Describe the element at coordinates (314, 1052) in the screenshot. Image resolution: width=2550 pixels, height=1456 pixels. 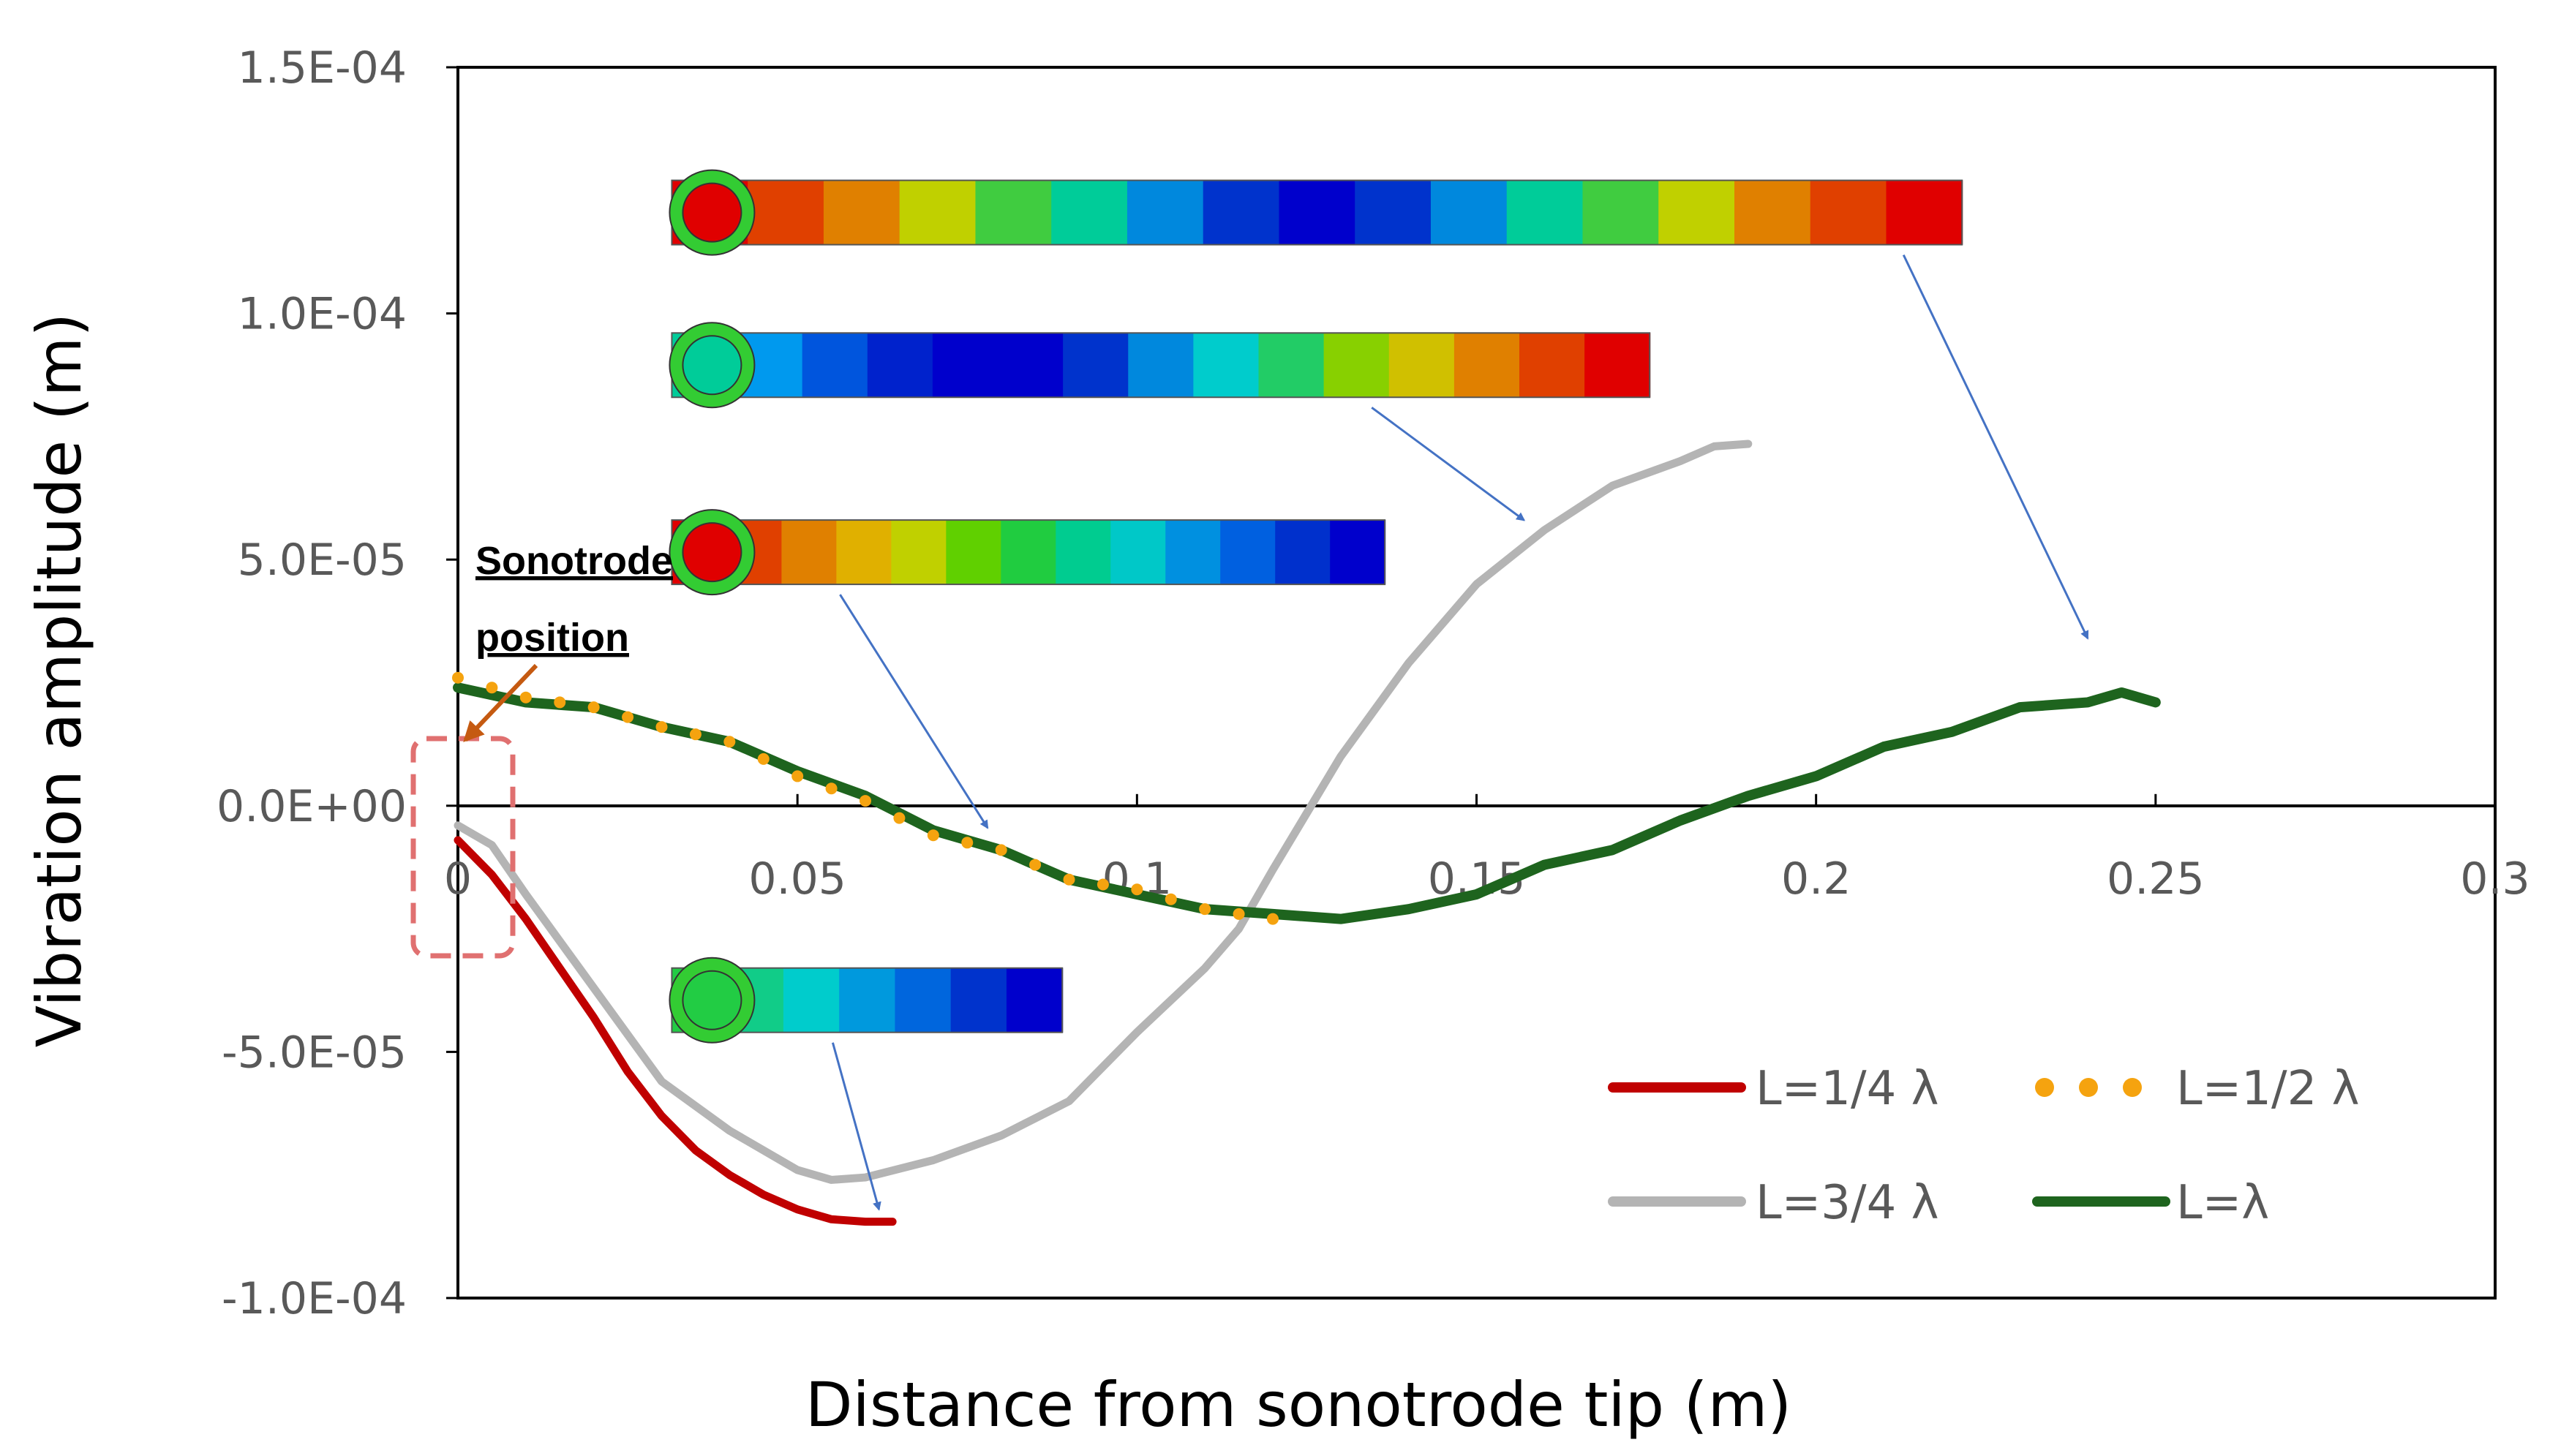
I see `y-tick-label: -5.0E-05` at that location.